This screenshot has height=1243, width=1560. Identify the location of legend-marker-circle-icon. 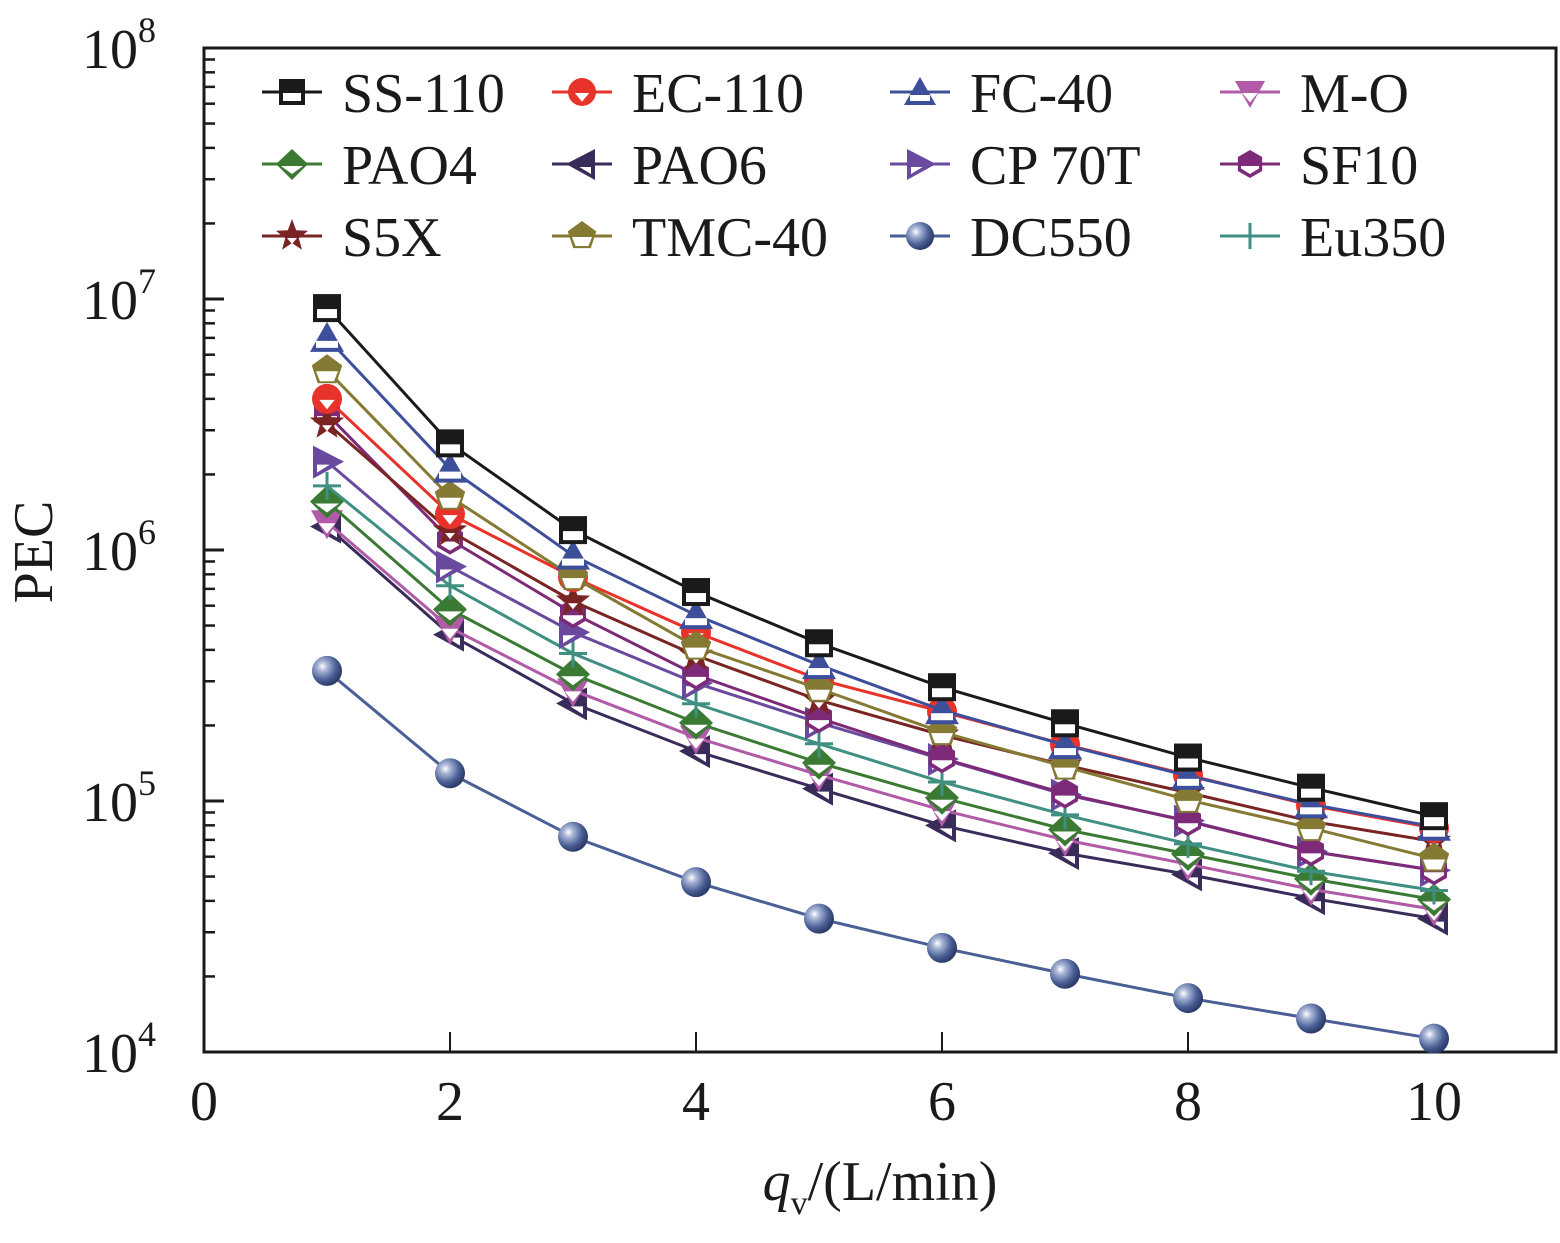
(582, 92).